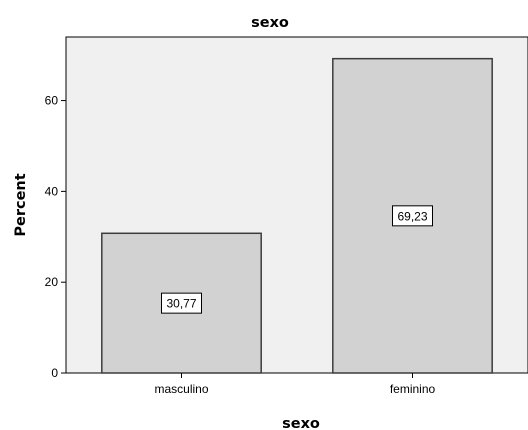 The width and height of the screenshot is (528, 430). Describe the element at coordinates (301, 423) in the screenshot. I see `x-axis-title: sexo` at that location.